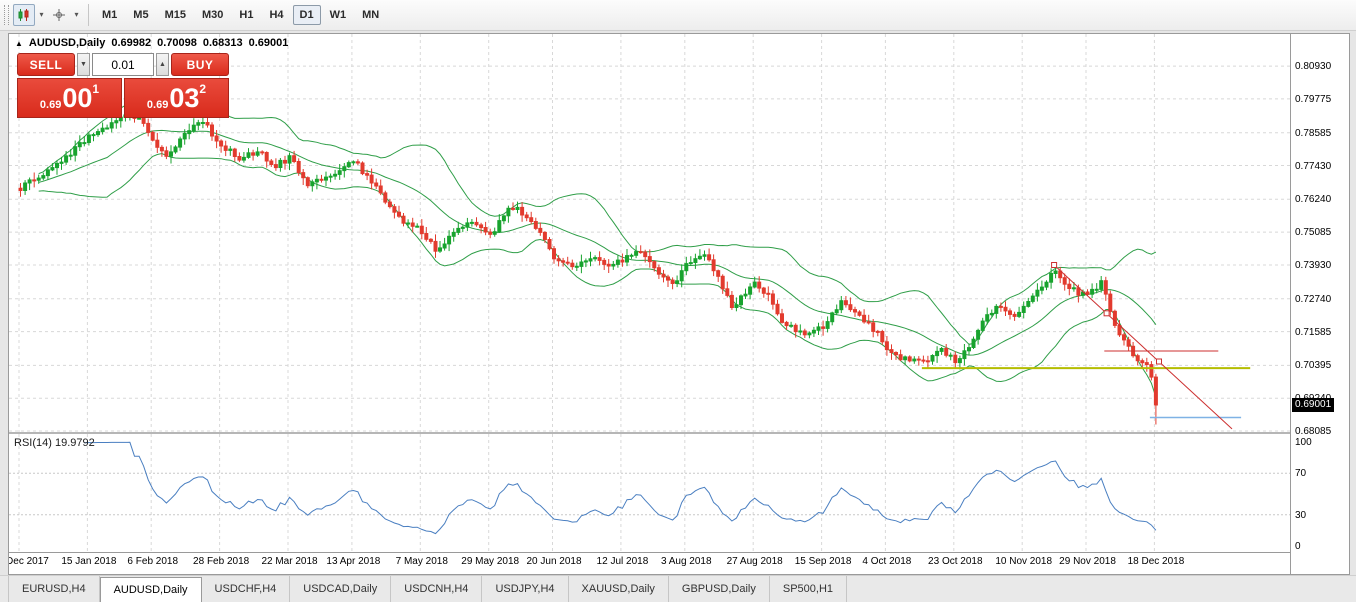 The width and height of the screenshot is (1356, 602). I want to click on chart-type-icon, so click(24, 15).